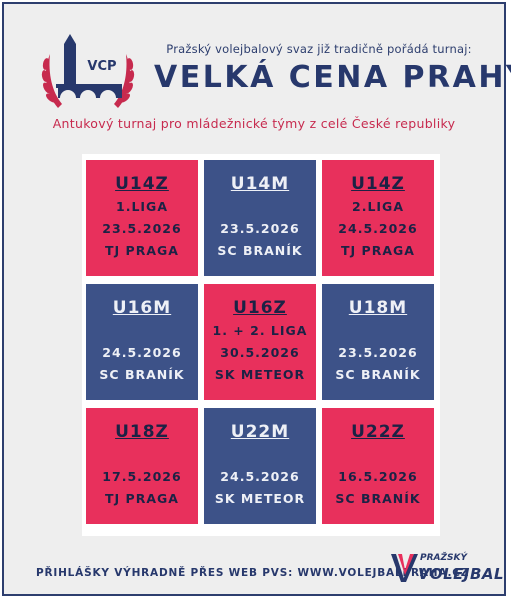  What do you see at coordinates (260, 218) in the screenshot?
I see `schedule-cell: U14M 23.5.2026 SC BRANÍK` at bounding box center [260, 218].